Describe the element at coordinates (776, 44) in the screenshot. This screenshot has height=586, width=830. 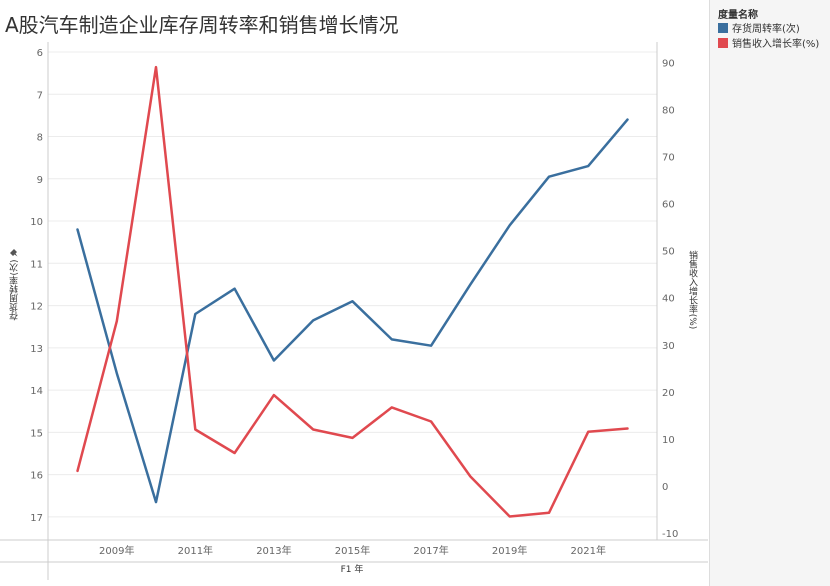
I see `legend-label: 销售收入增长率(%)` at that location.